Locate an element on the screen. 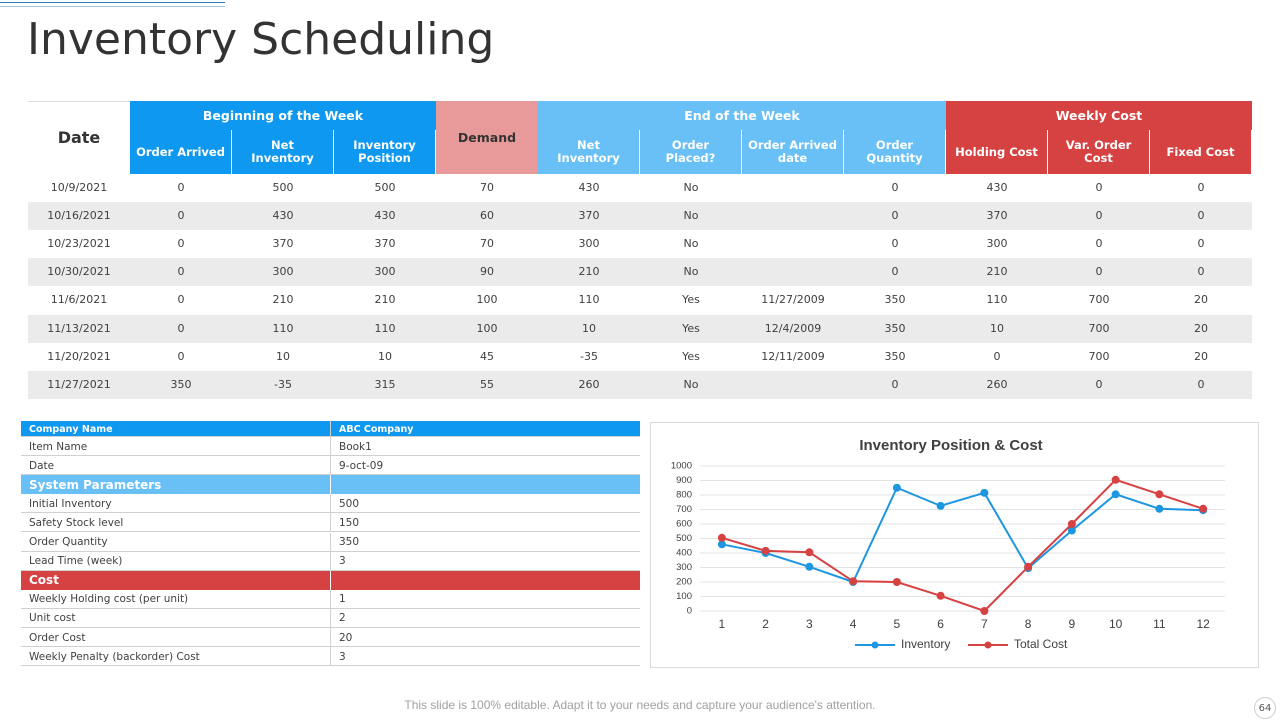  table-cell: 315 is located at coordinates (385, 384).